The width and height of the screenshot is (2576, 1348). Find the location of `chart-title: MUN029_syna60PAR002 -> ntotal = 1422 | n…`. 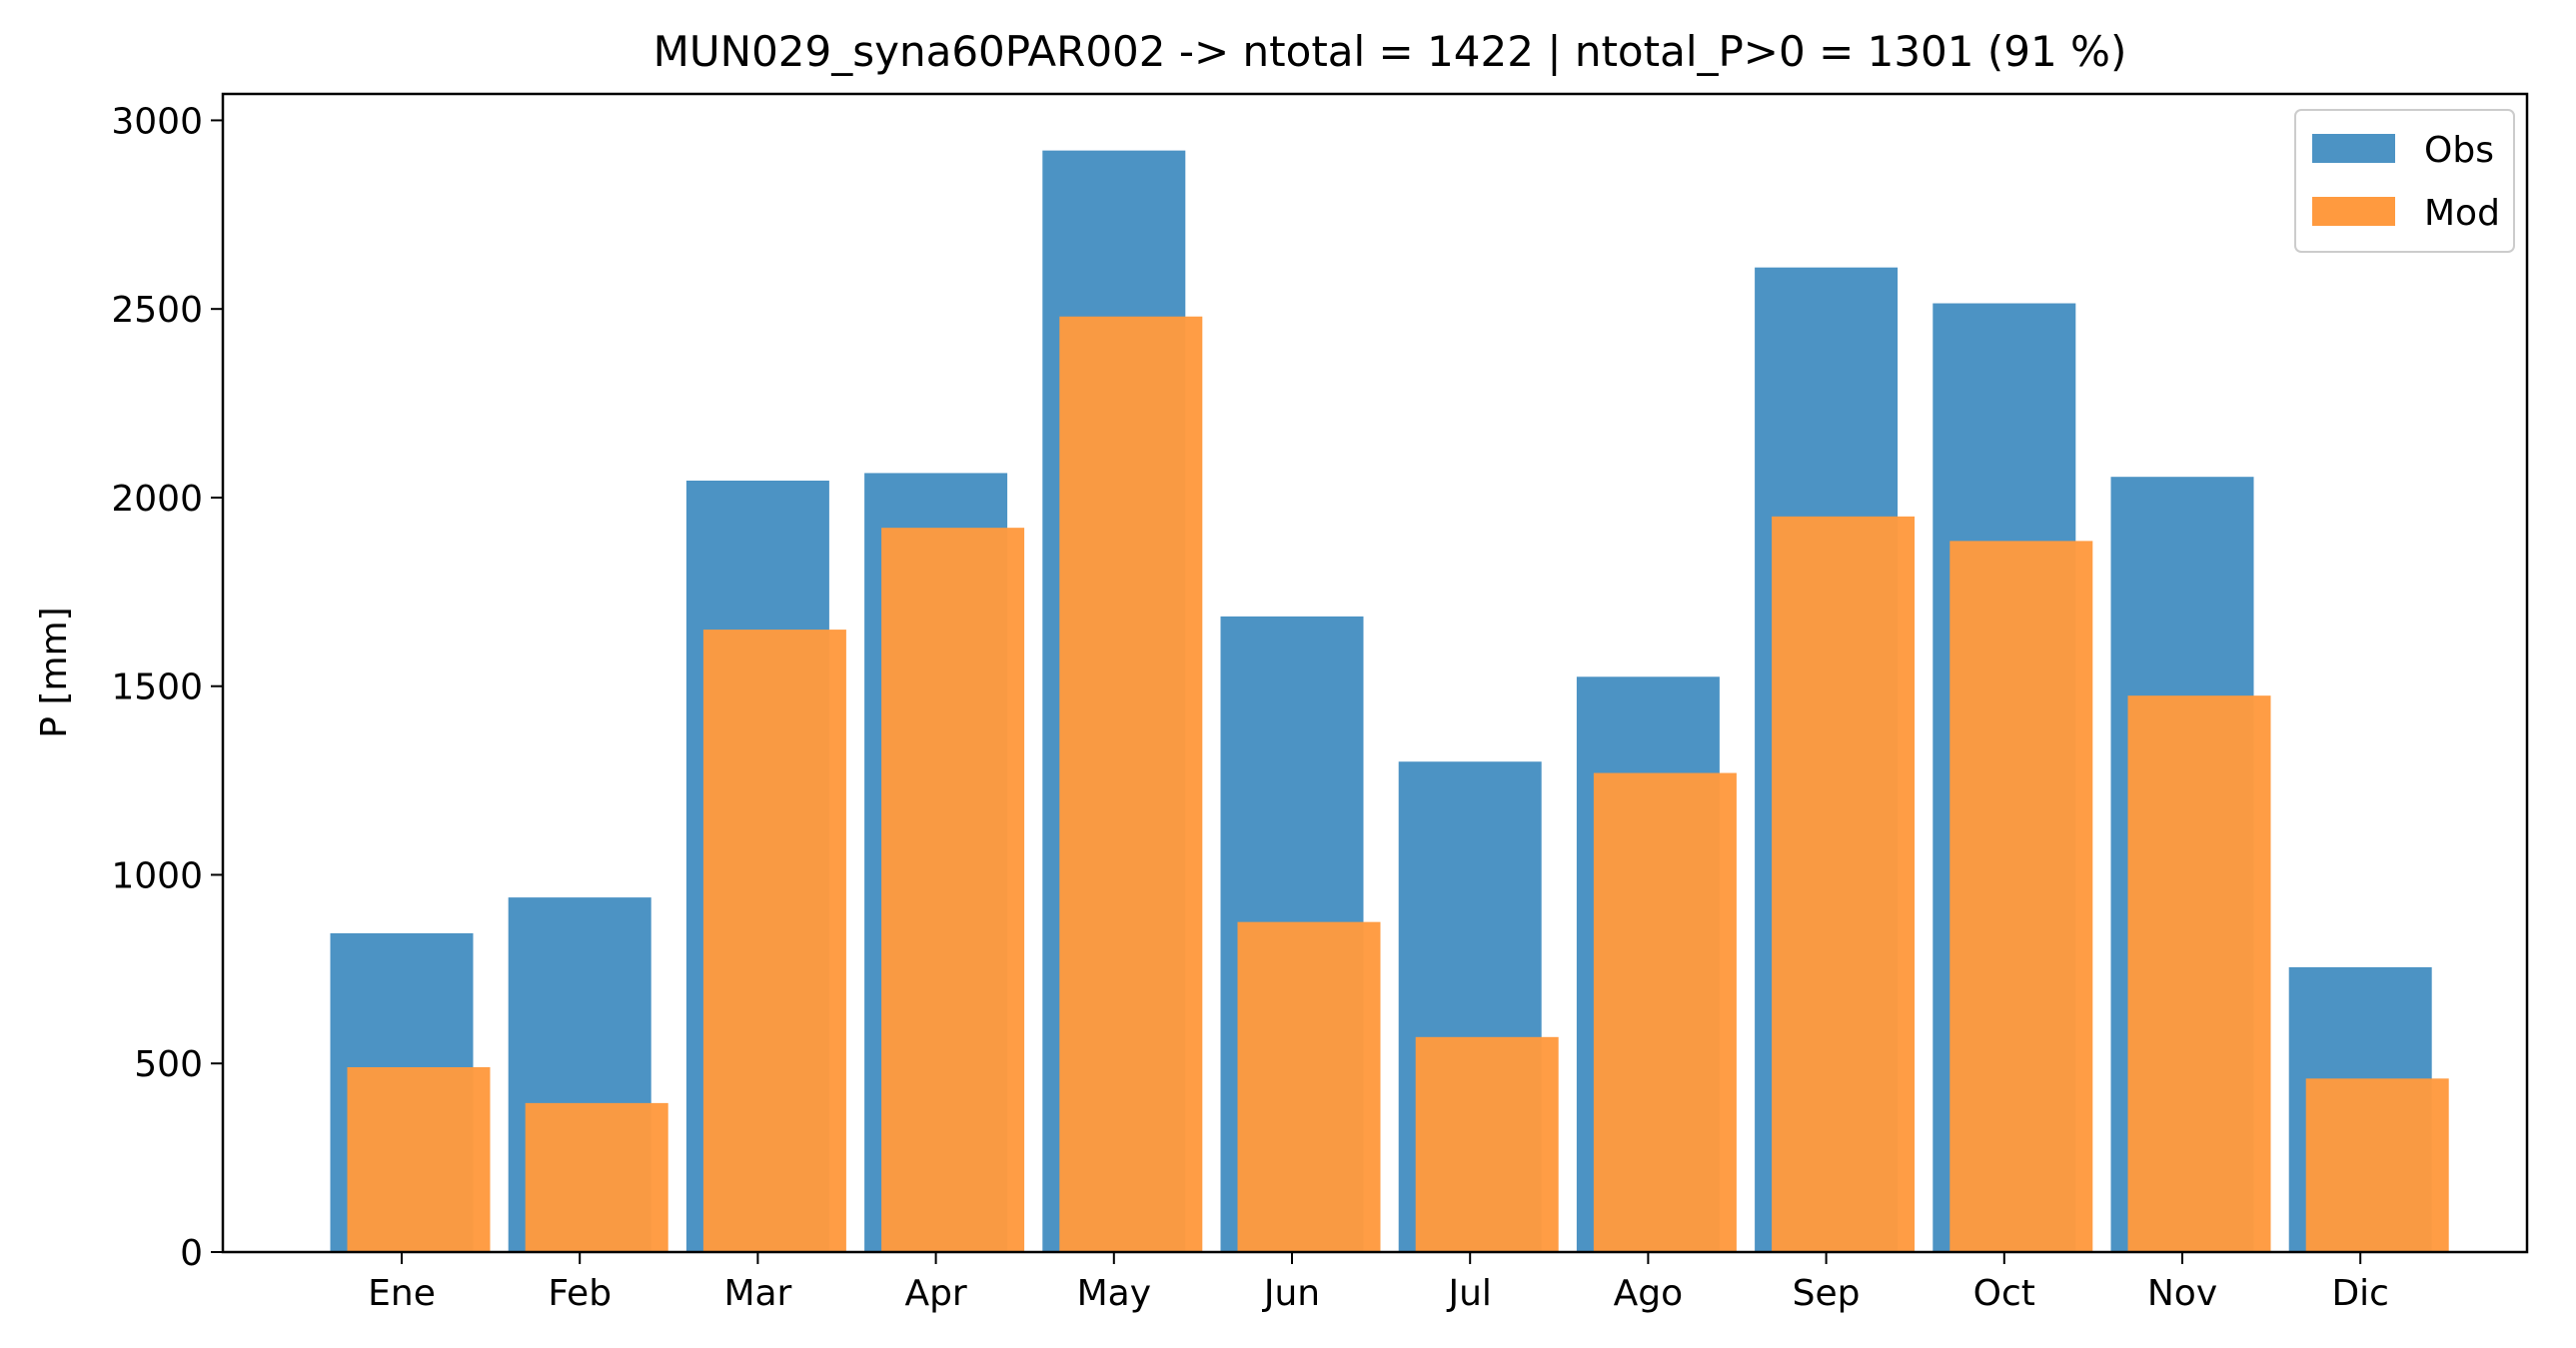

chart-title: MUN029_syna60PAR002 -> ntotal = 1422 | n… is located at coordinates (1390, 52).